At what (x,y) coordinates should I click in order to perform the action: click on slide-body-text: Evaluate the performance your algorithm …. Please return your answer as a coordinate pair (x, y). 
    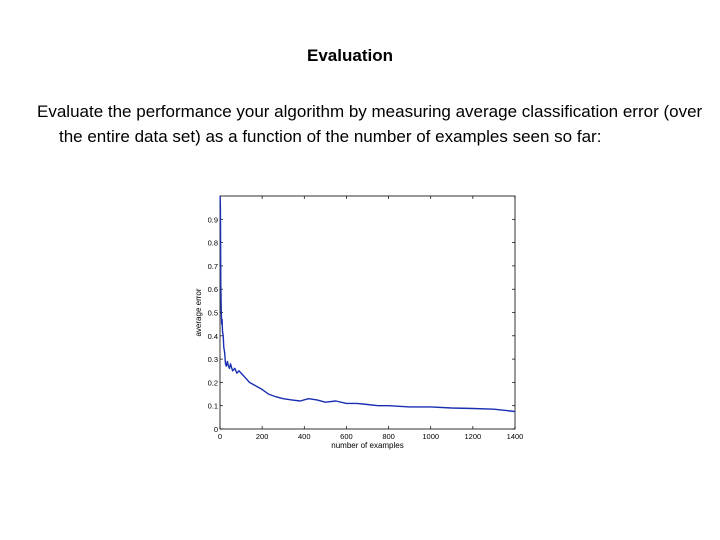
    Looking at the image, I should click on (370, 124).